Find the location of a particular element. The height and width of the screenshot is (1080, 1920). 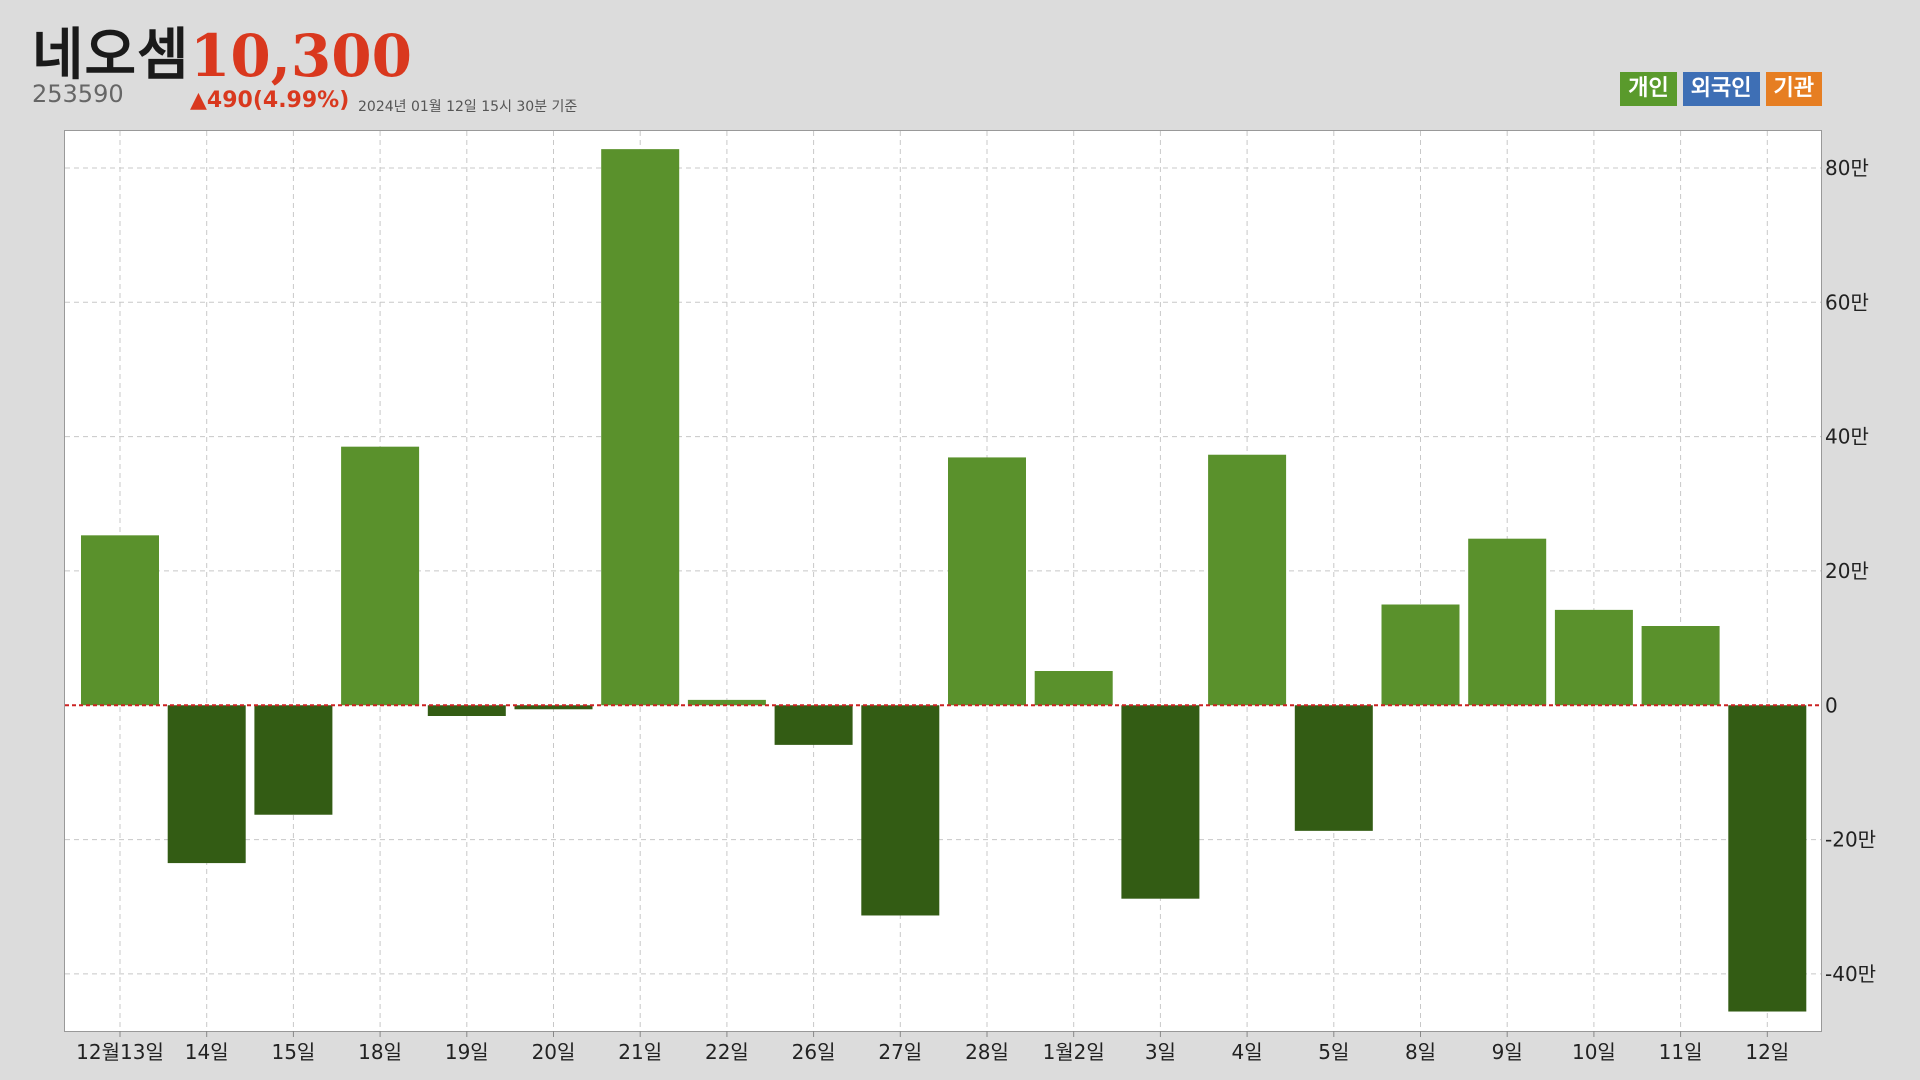

y-tick-label: 0 is located at coordinates (1831, 705).